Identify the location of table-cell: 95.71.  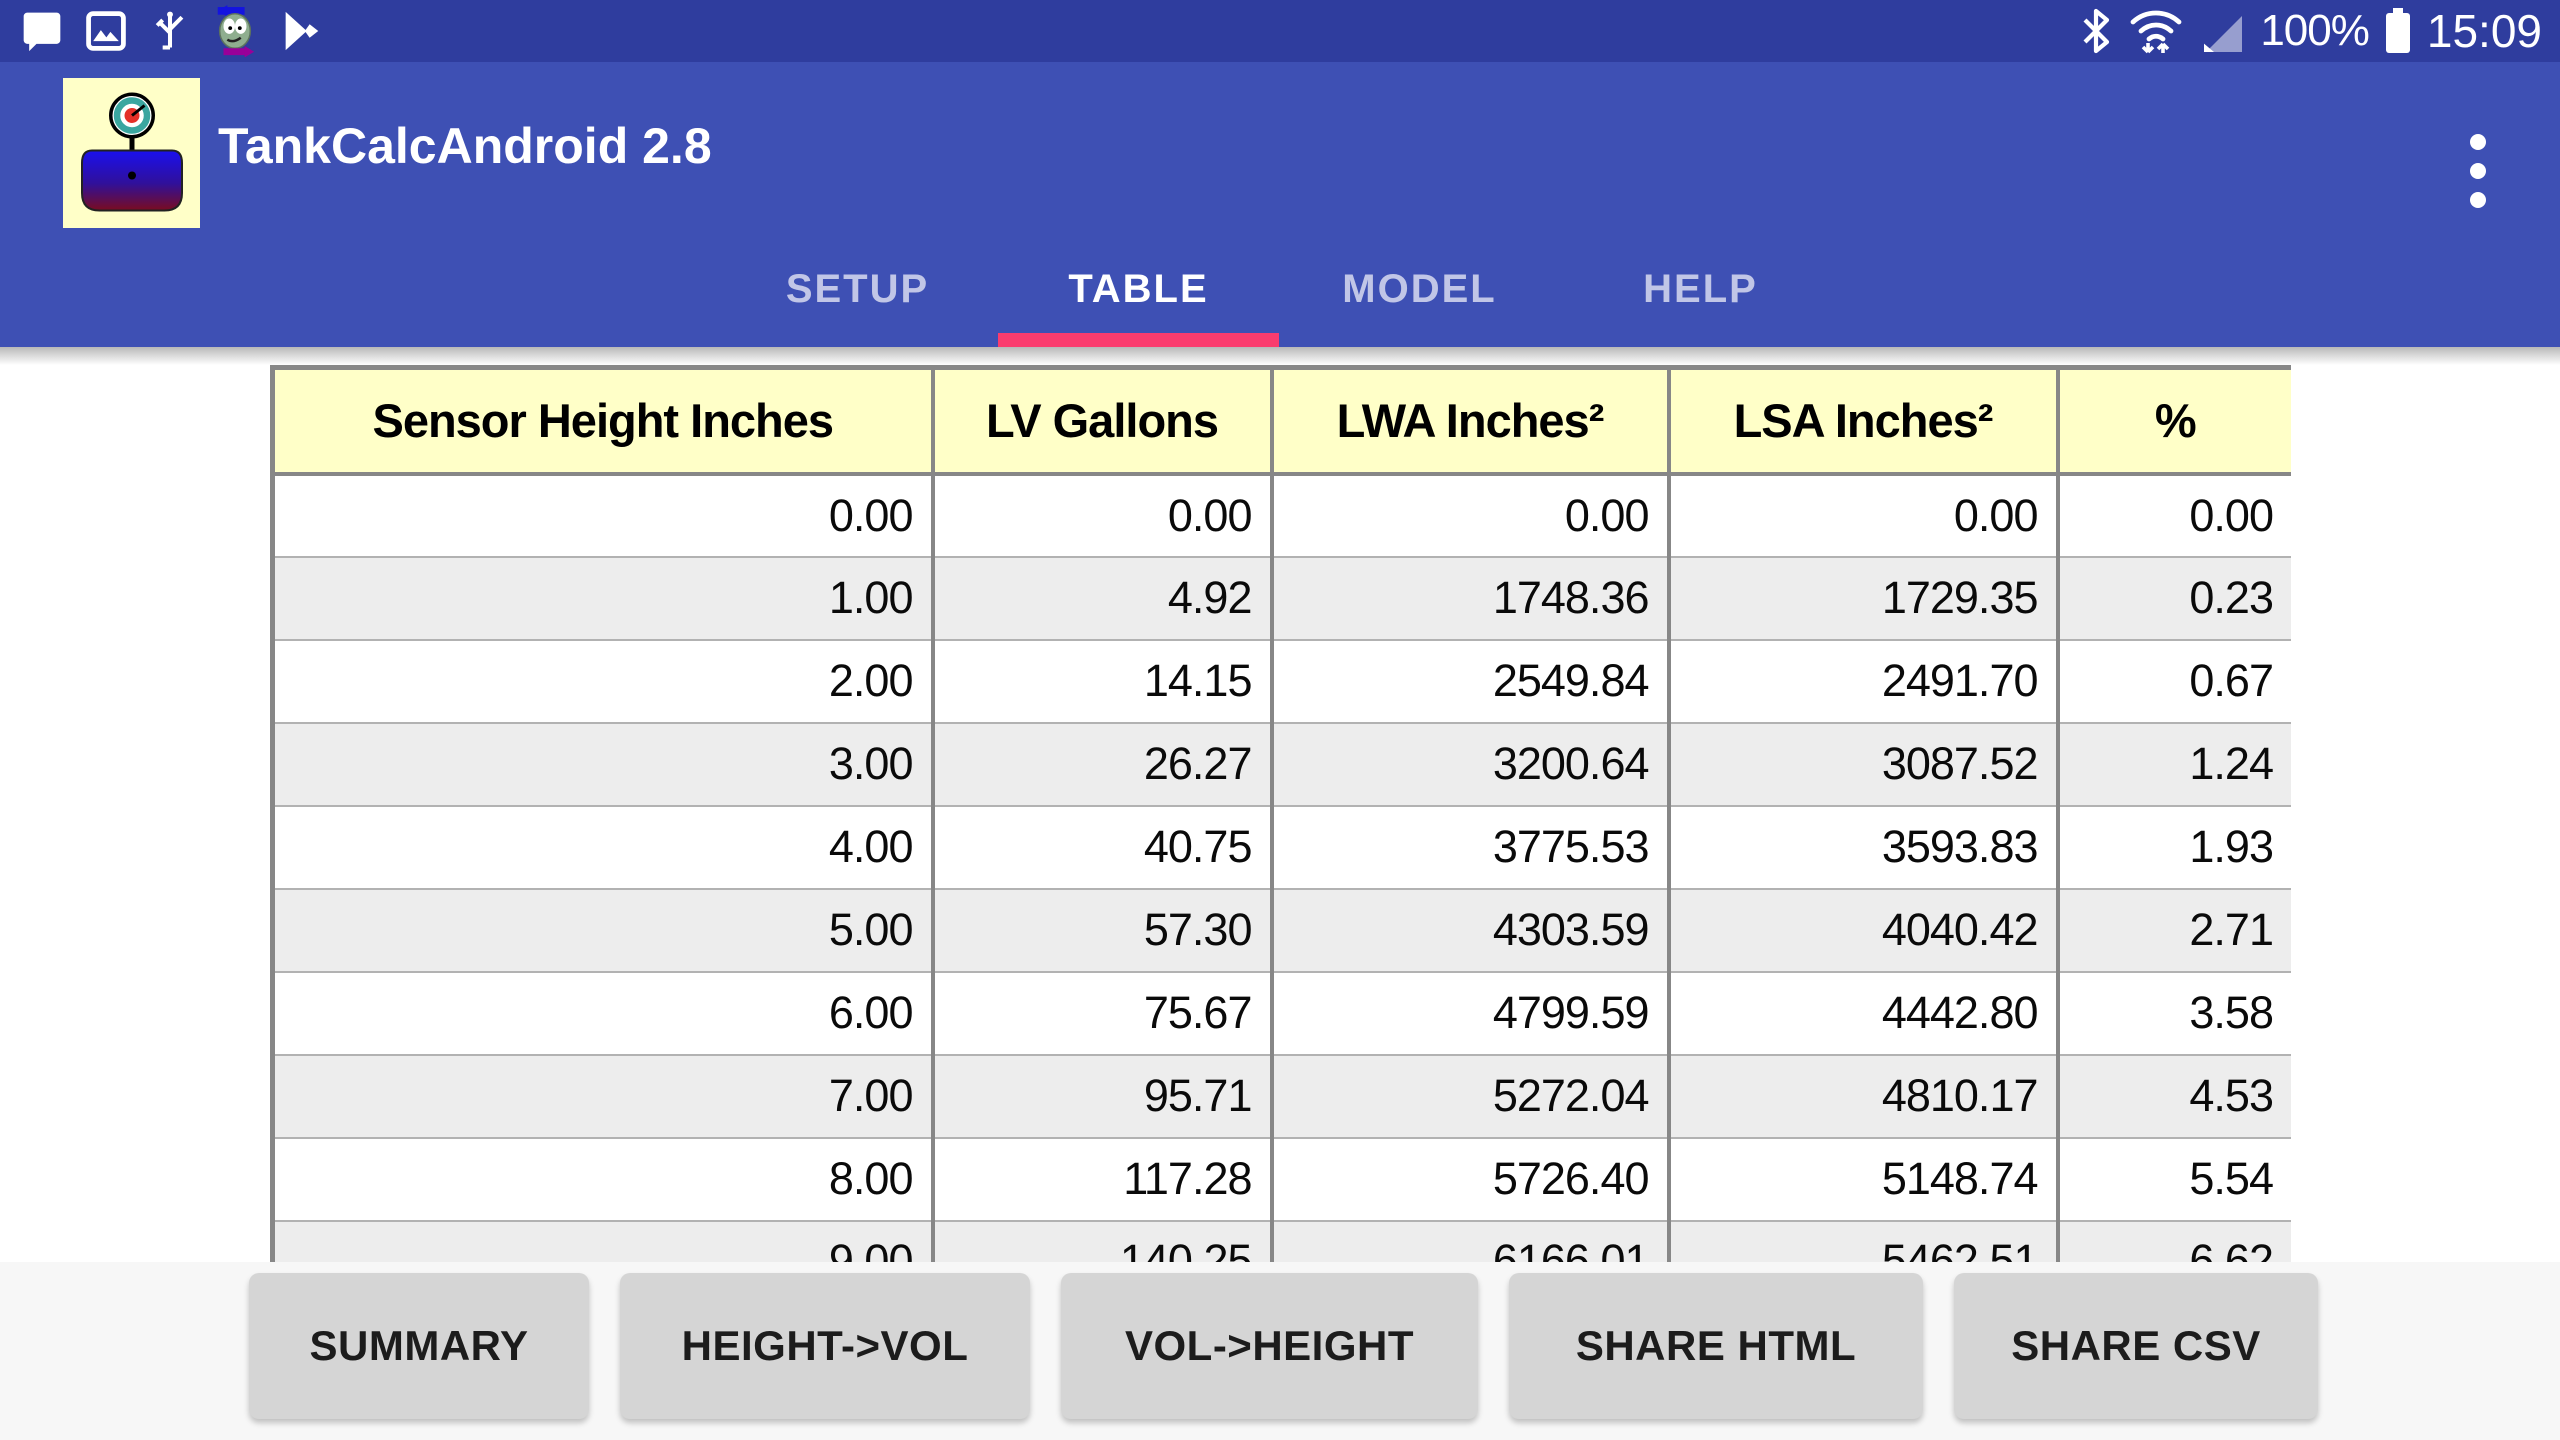
(1101, 1095).